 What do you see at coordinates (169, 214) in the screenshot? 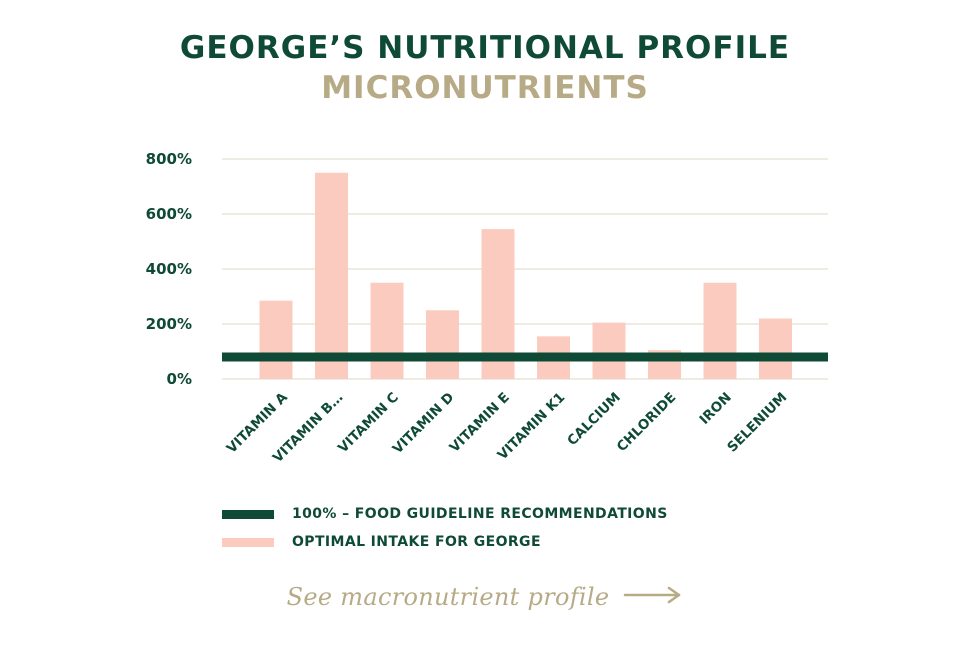
I see `y-tick-label: 600%` at bounding box center [169, 214].